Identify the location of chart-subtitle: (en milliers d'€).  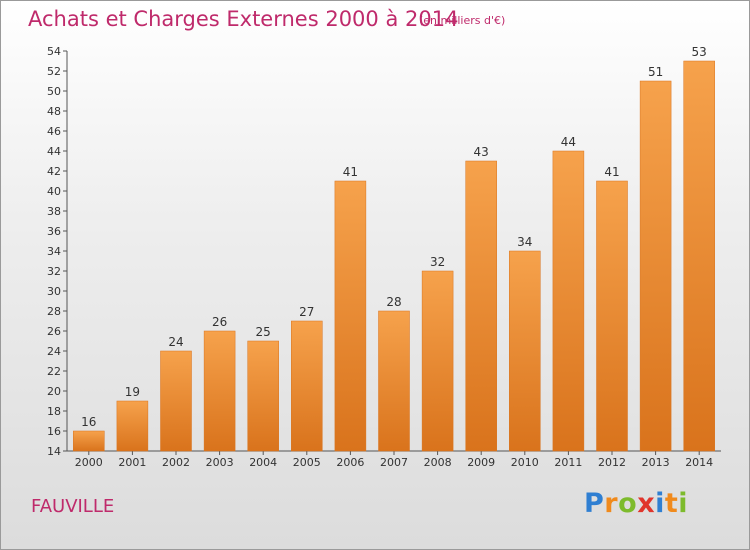
(462, 20).